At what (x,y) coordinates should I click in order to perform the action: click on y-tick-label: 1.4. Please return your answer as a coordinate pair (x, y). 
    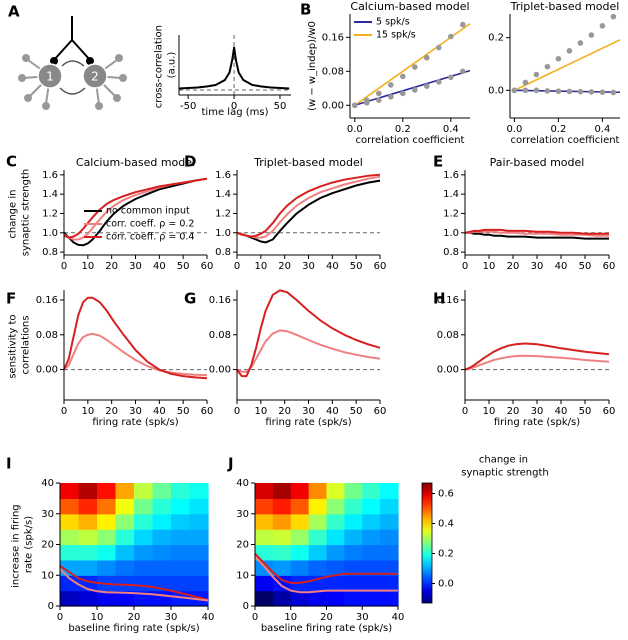
    Looking at the image, I should click on (451, 194).